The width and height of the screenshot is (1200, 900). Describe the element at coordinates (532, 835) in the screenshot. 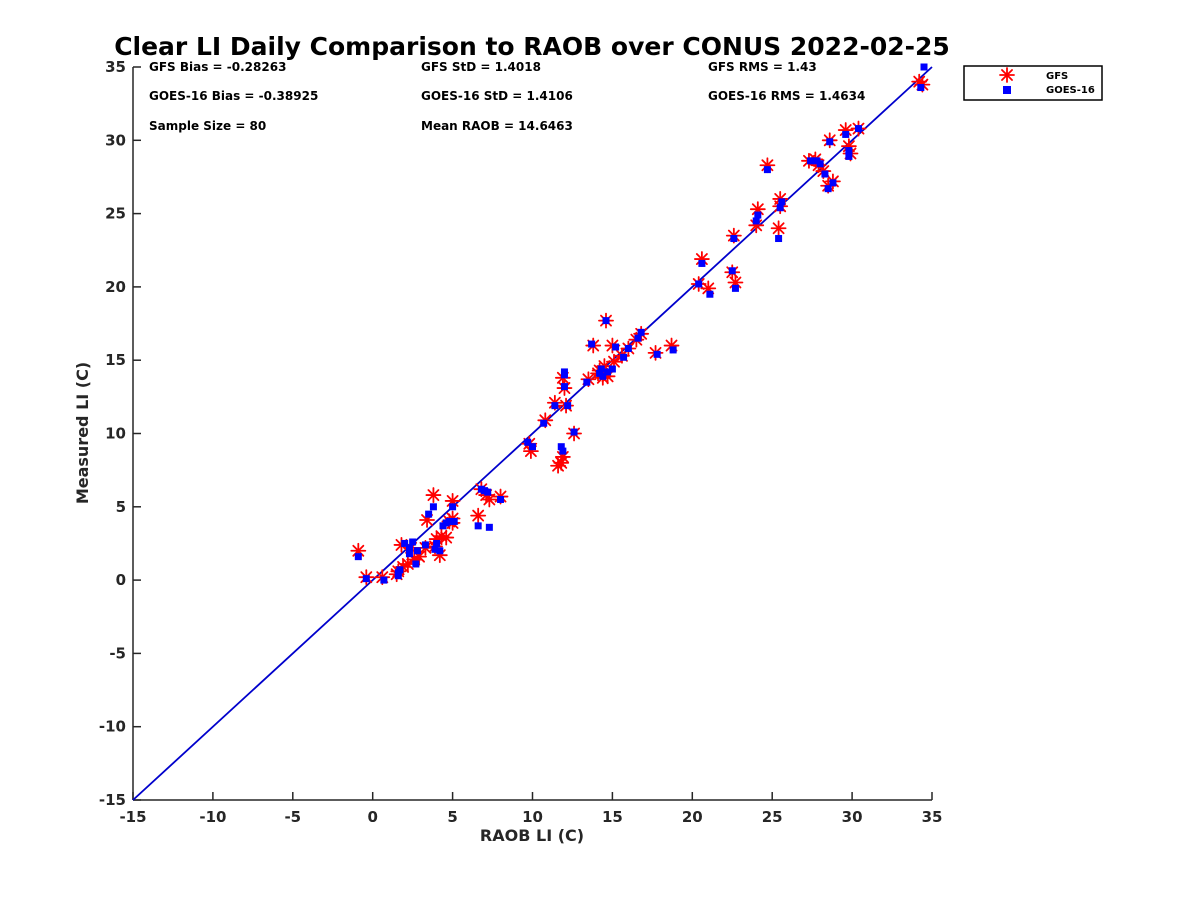

I see `x-axis-label: RAOB LI (C)` at that location.